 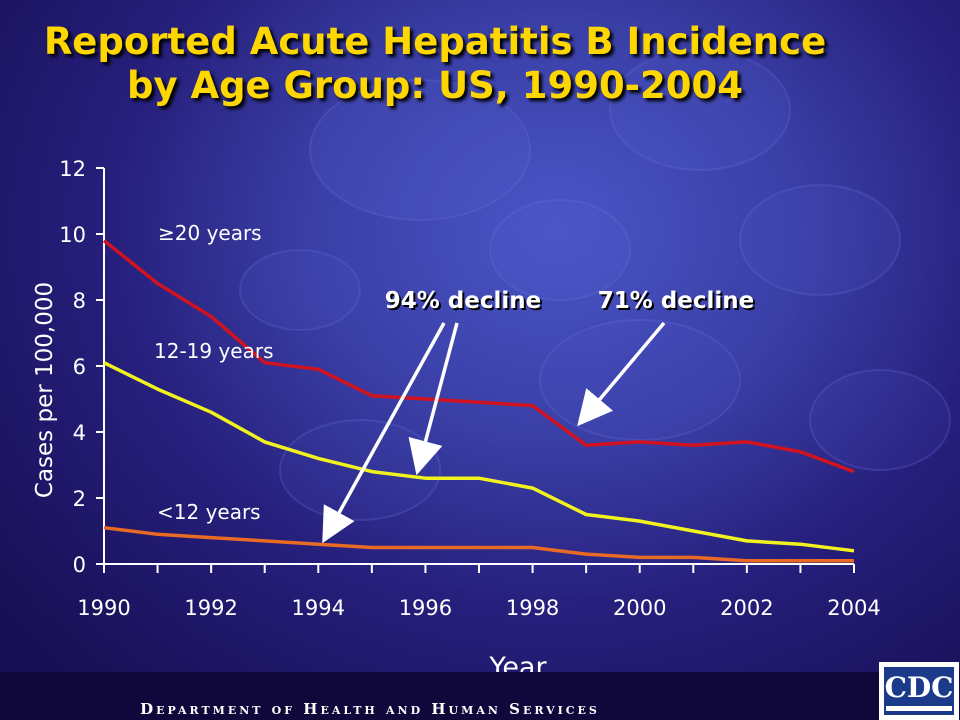 What do you see at coordinates (210, 608) in the screenshot?
I see `x-tick-label: 1992` at bounding box center [210, 608].